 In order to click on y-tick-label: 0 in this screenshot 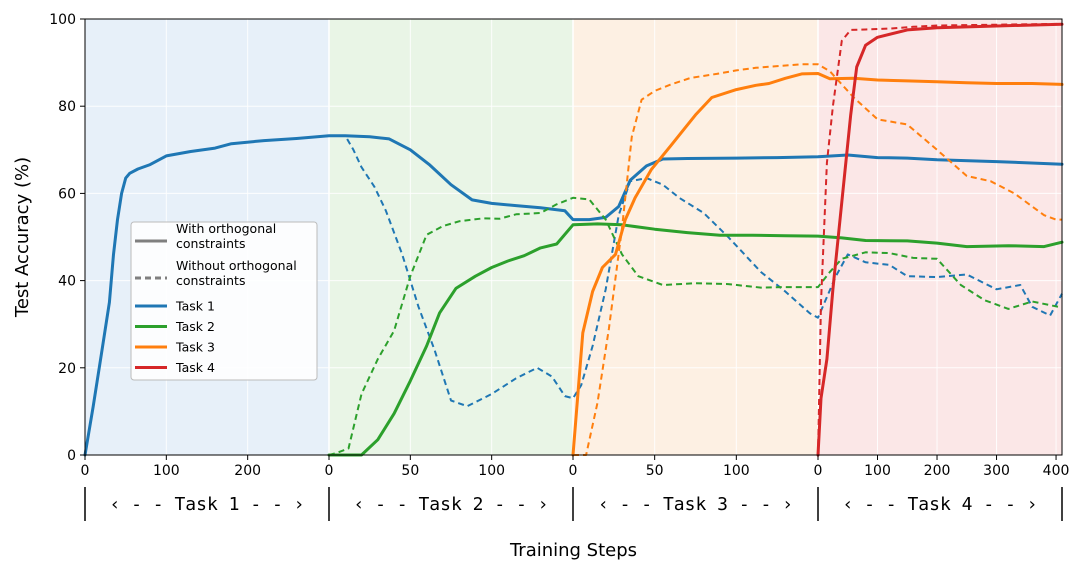, I will do `click(71, 456)`.